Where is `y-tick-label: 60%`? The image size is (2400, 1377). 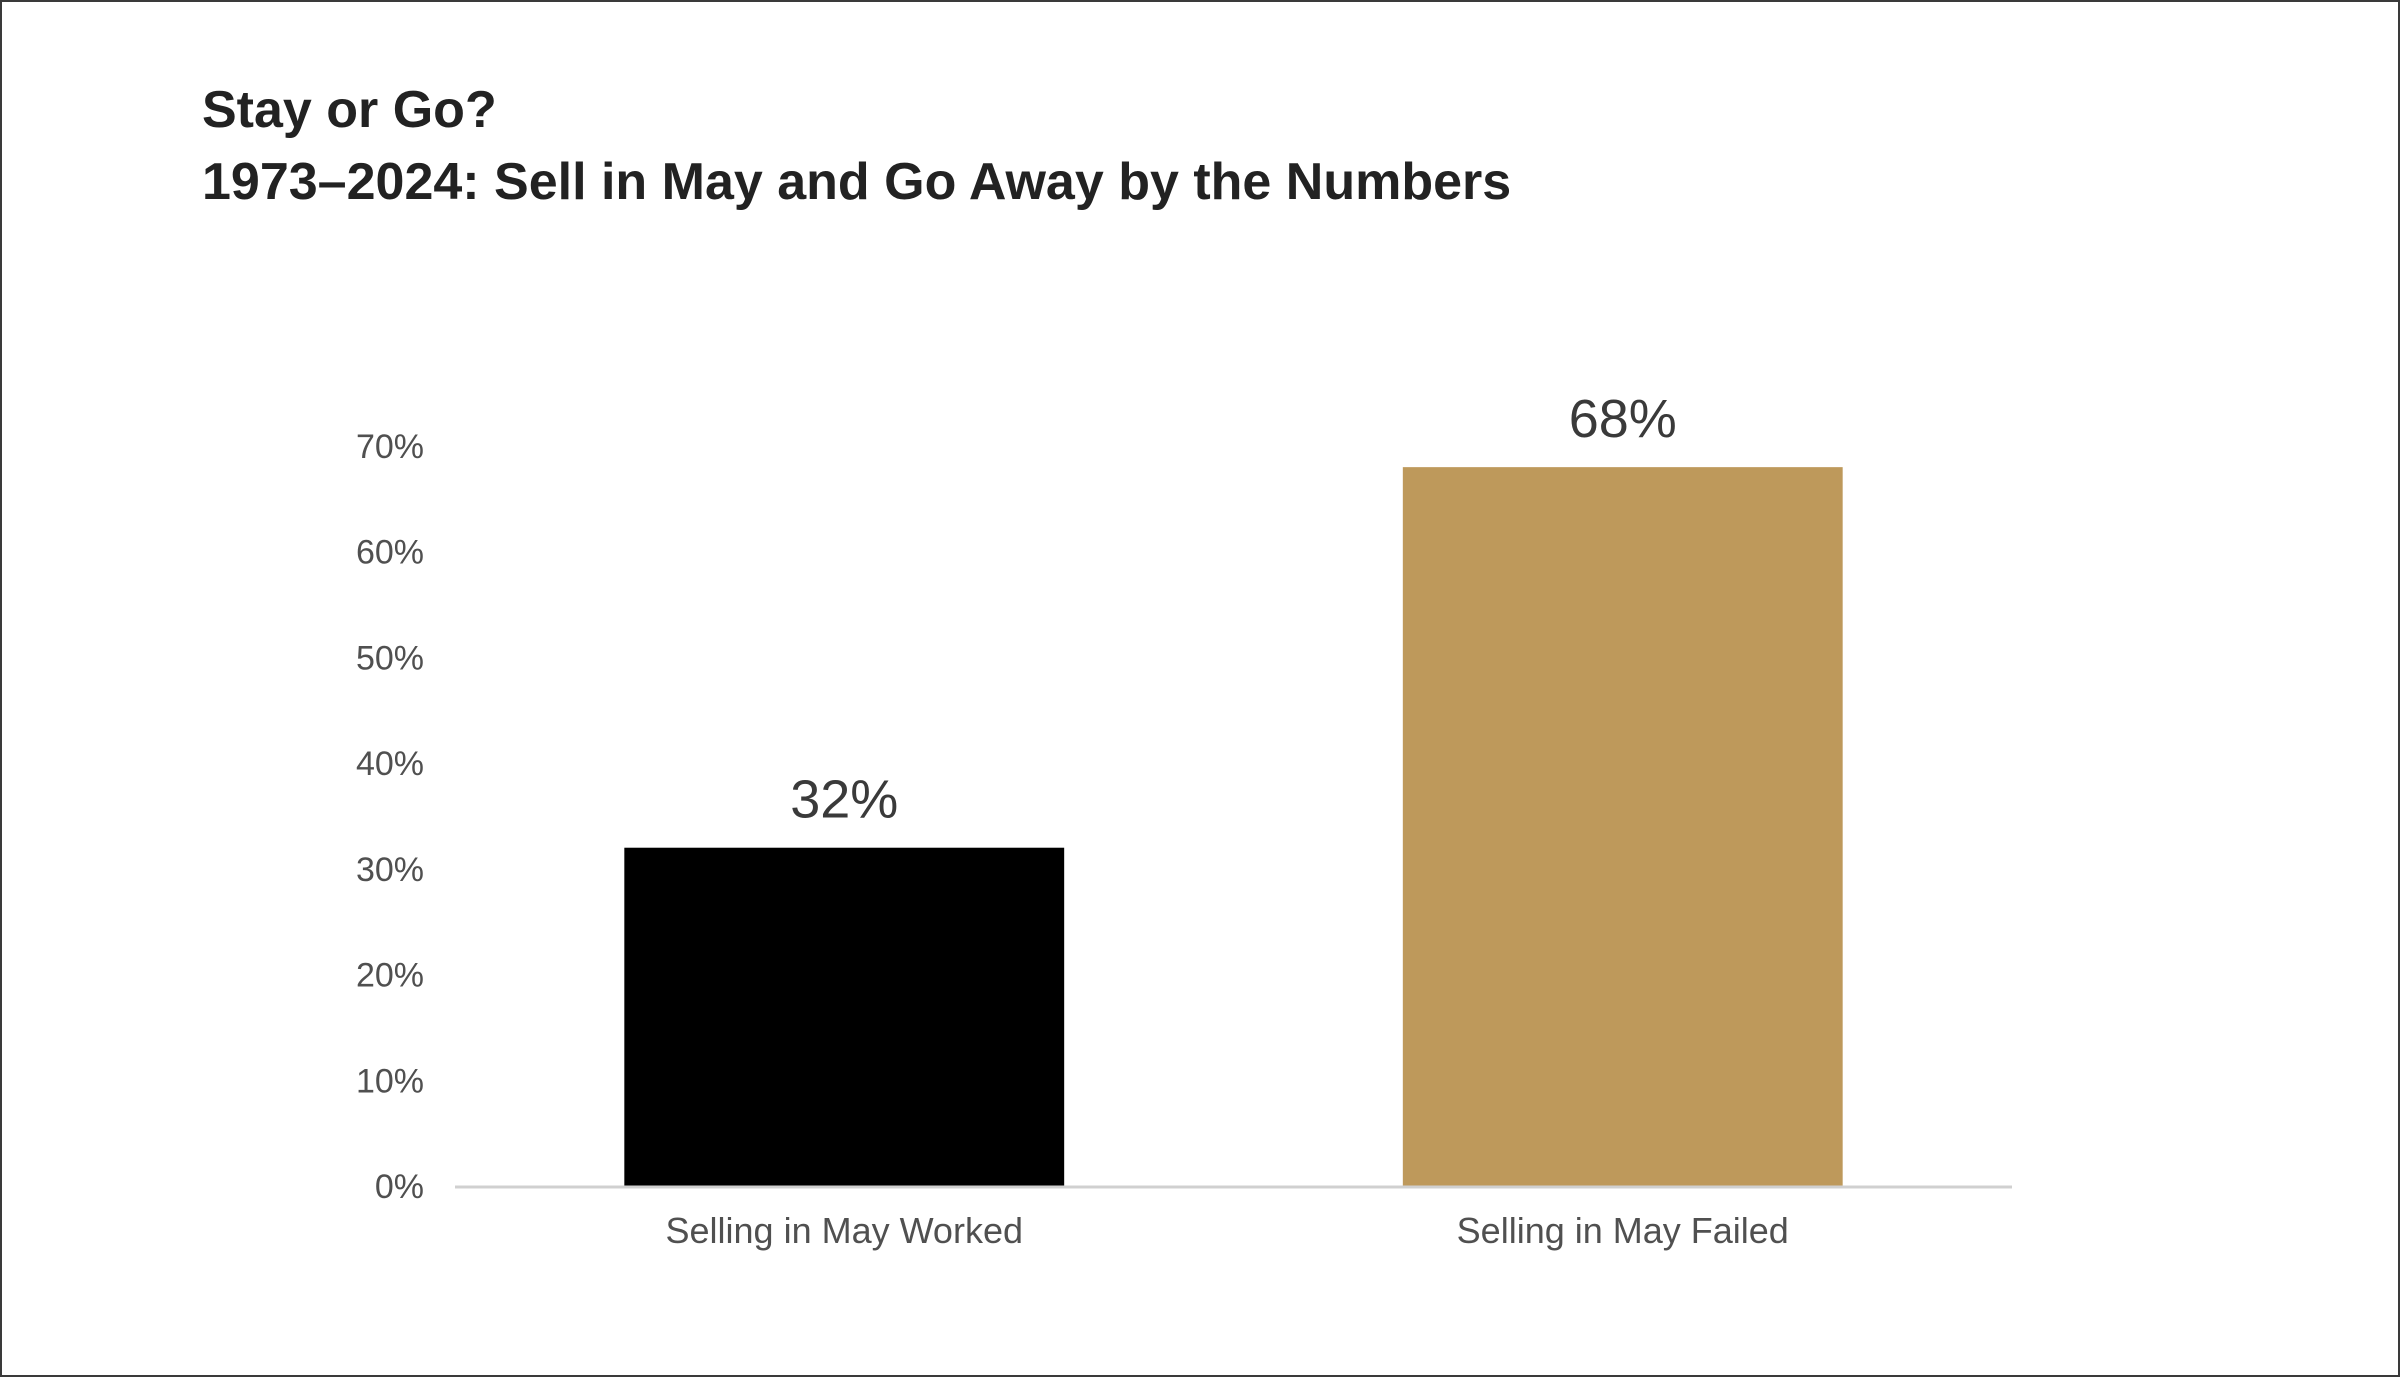 y-tick-label: 60% is located at coordinates (390, 553).